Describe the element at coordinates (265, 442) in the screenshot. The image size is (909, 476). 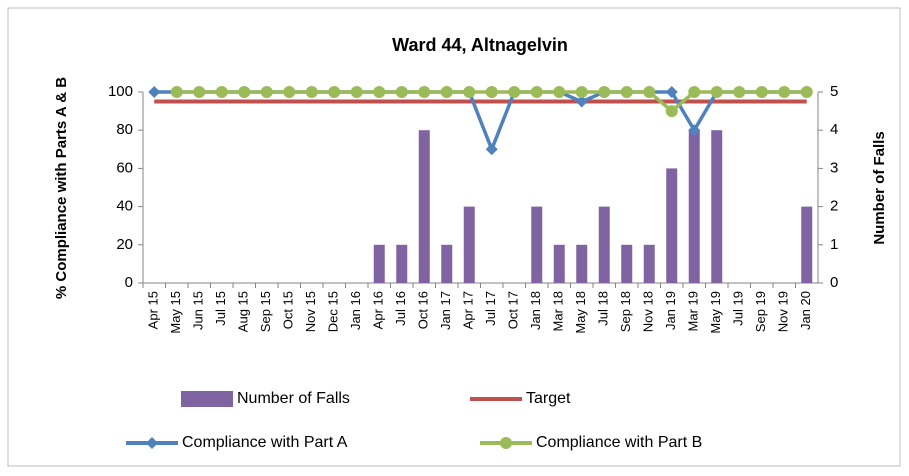
I see `legend-label: Compliance with Part A` at that location.